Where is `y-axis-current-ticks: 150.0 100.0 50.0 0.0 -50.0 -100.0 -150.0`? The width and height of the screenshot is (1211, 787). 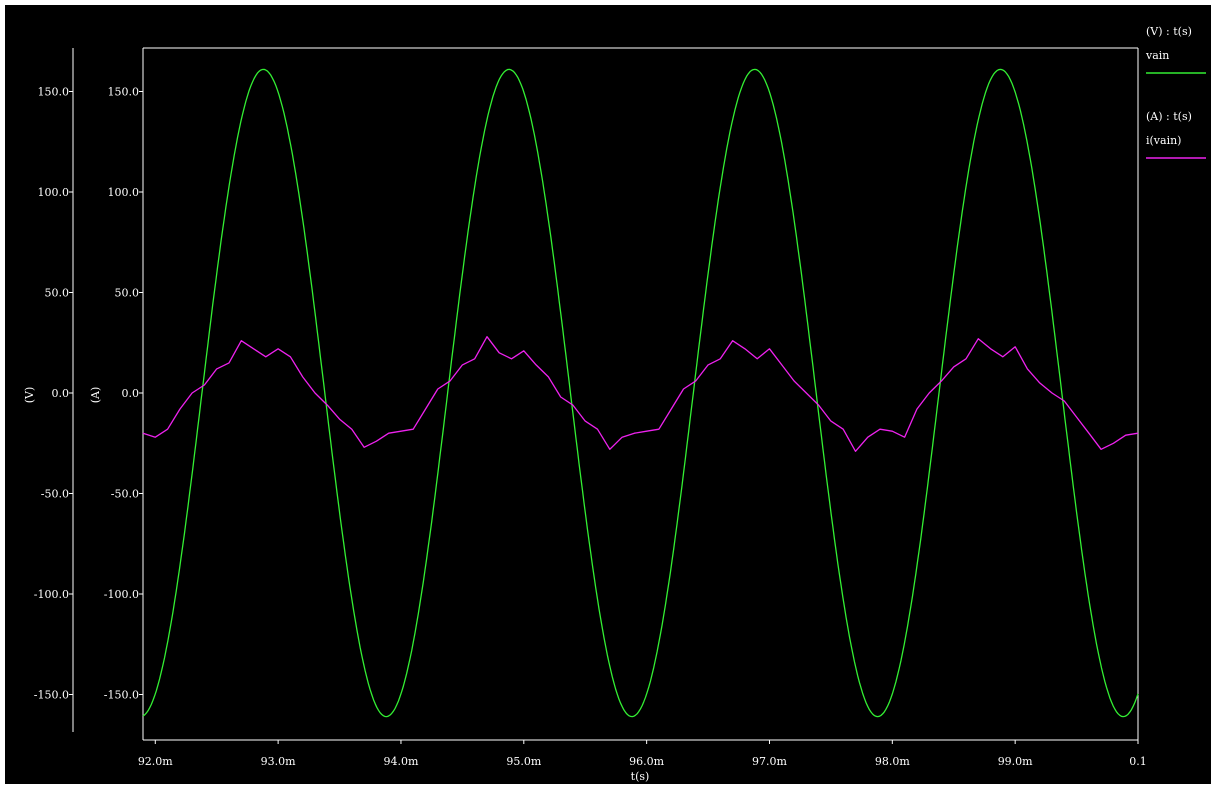 y-axis-current-ticks: 150.0 100.0 50.0 0.0 -50.0 -100.0 -150.0 is located at coordinates (123, 394).